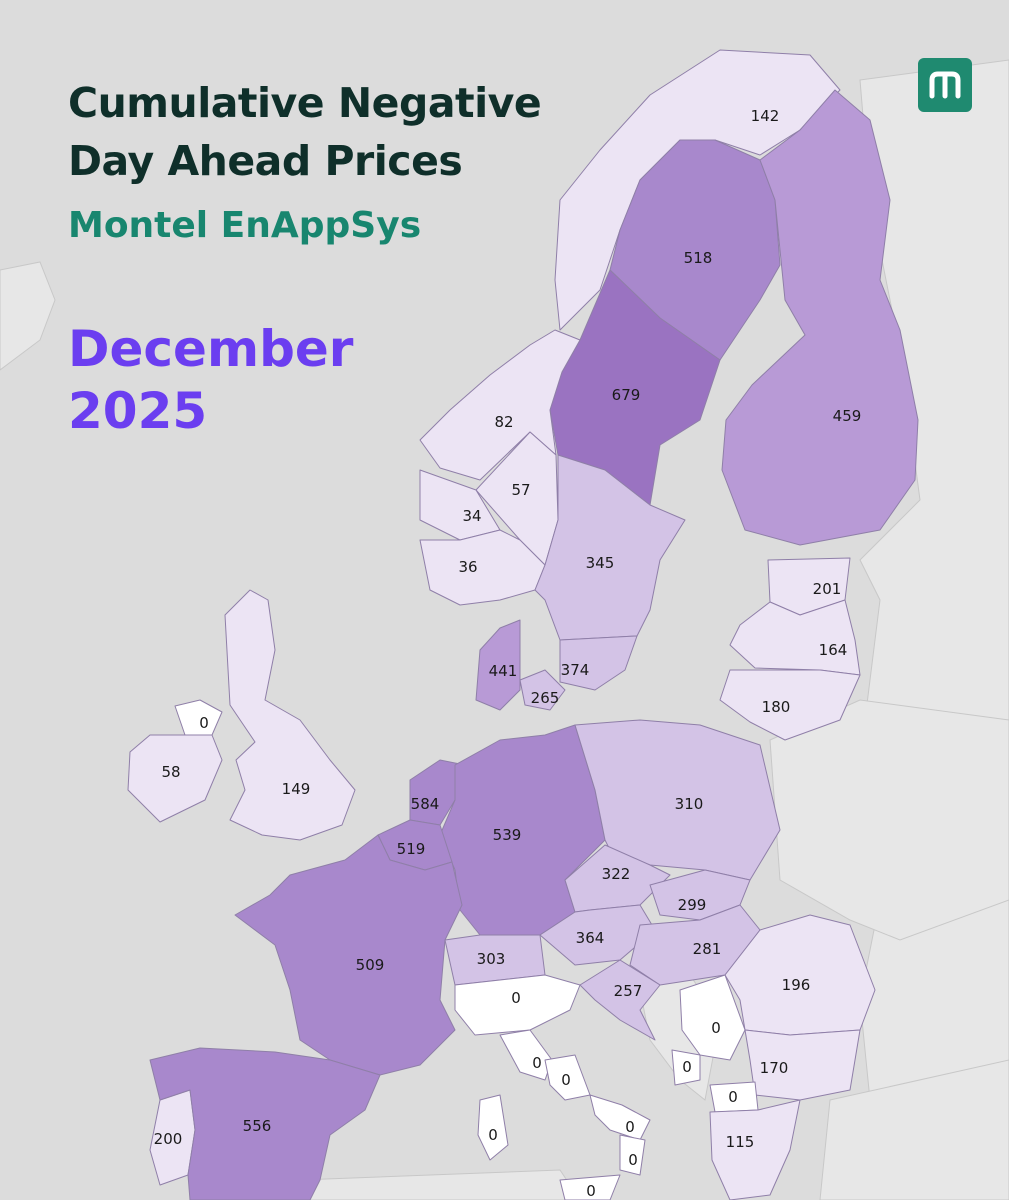  I want to click on region-at, so click(597, 935).